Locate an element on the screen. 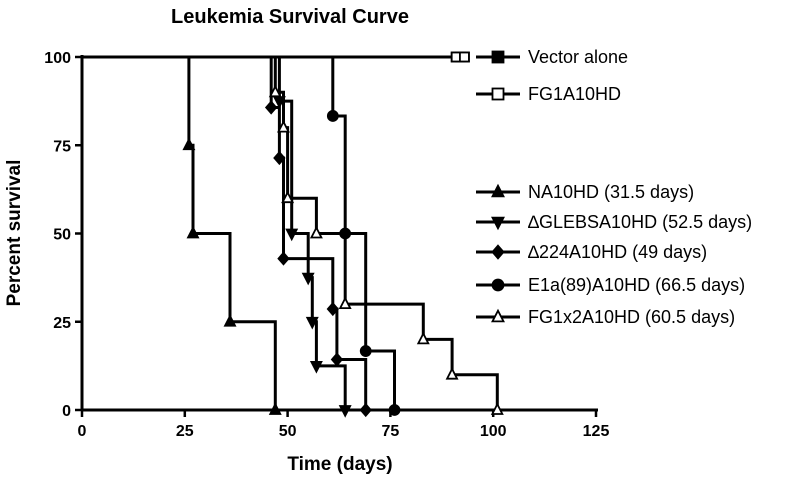 Image resolution: width=800 pixels, height=480 pixels. y-tick-label: 25 is located at coordinates (62, 323).